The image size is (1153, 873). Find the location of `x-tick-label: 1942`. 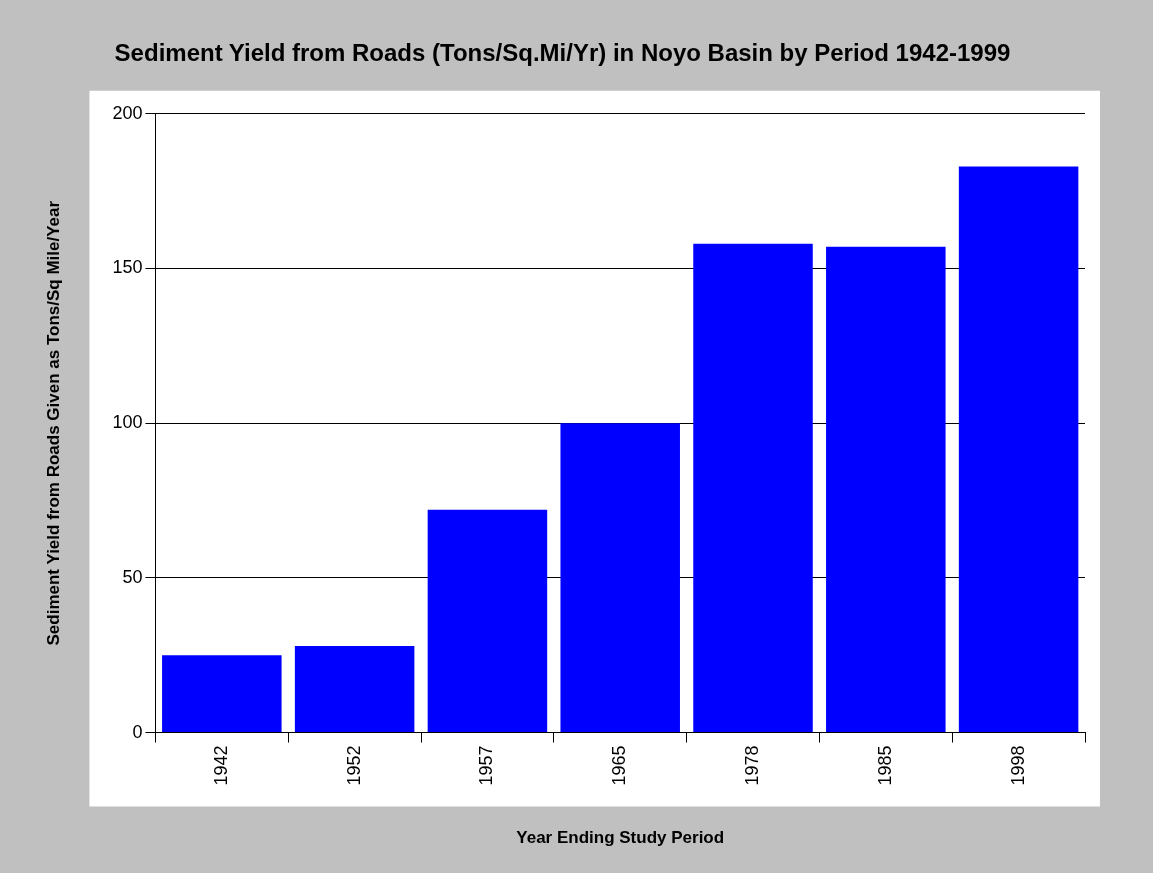

x-tick-label: 1942 is located at coordinates (220, 765).